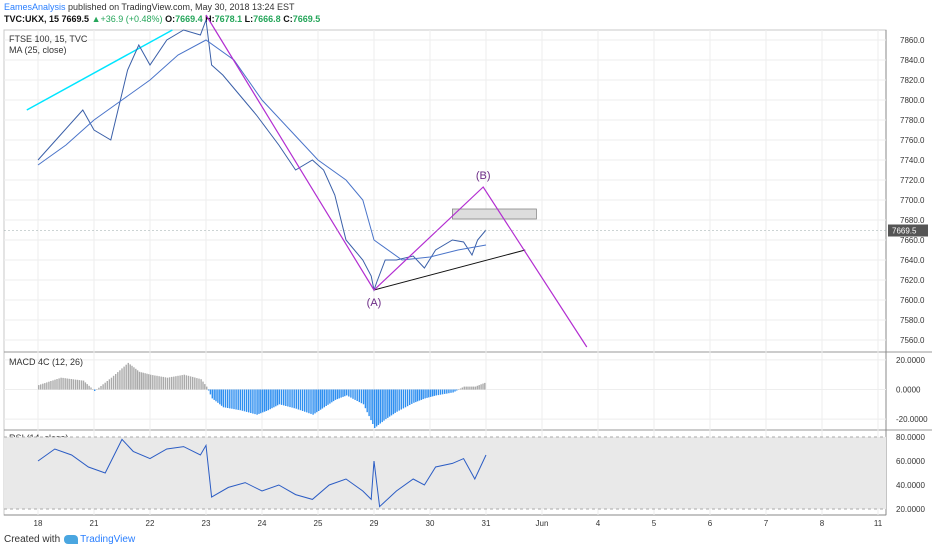  What do you see at coordinates (374, 523) in the screenshot?
I see `x-tick-label: 29` at bounding box center [374, 523].